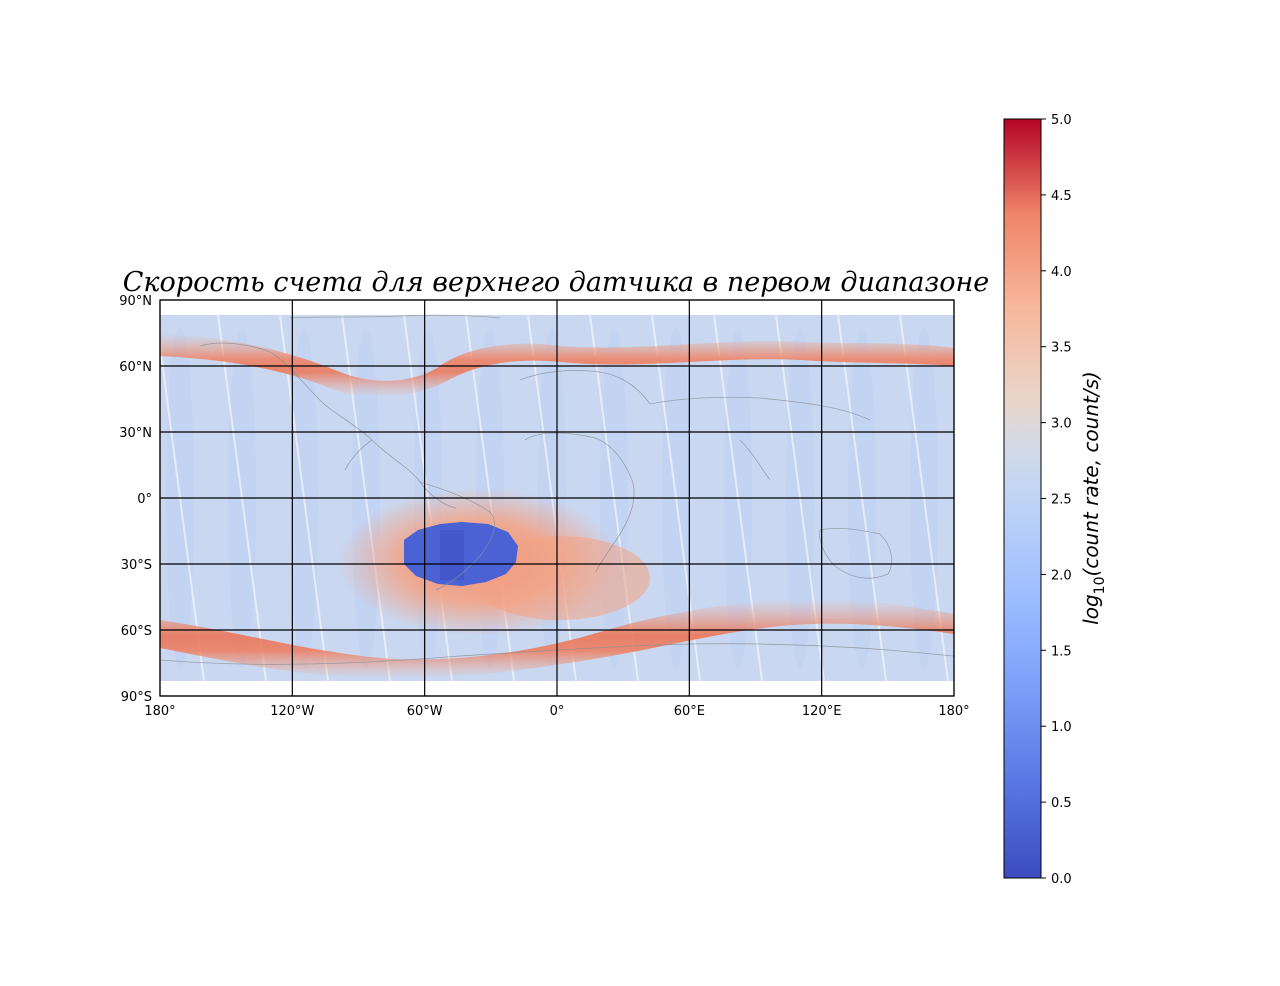  I want to click on colorbar-tick-label: 0.0, so click(1061, 879).